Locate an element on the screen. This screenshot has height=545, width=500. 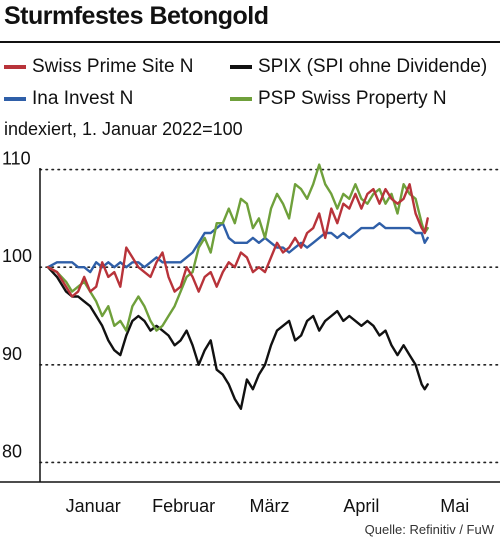
y-tick-label: 100 is located at coordinates (17, 256).